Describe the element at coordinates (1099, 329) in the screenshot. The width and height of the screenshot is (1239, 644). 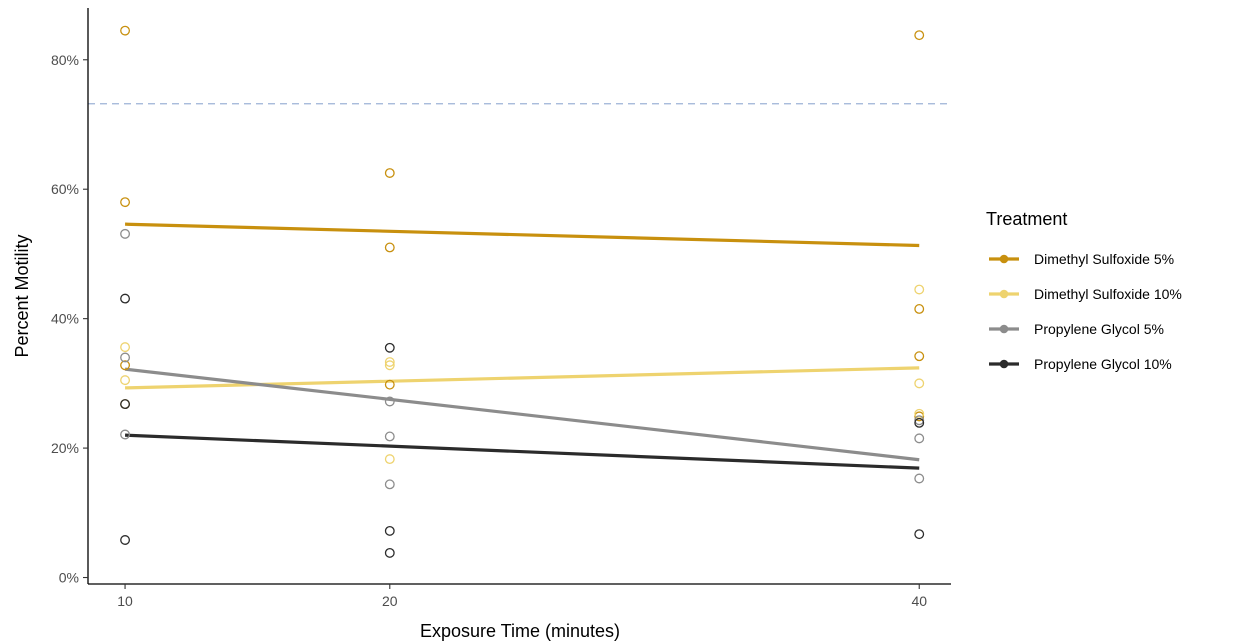
I see `legend-label: Propylene Glycol 5%` at that location.